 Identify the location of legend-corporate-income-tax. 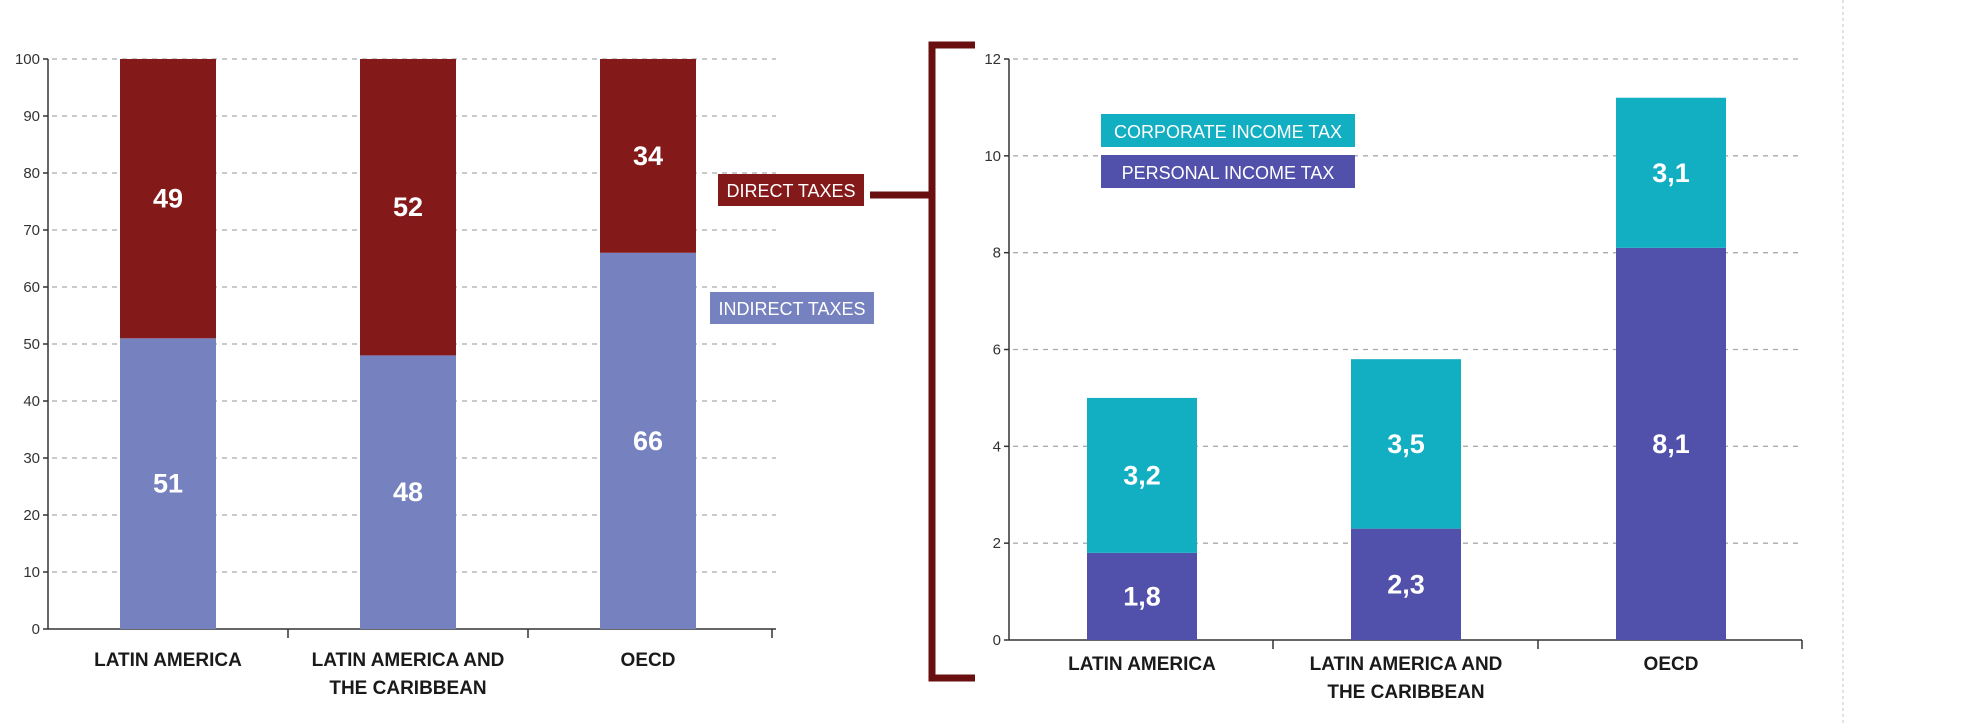
(1228, 130).